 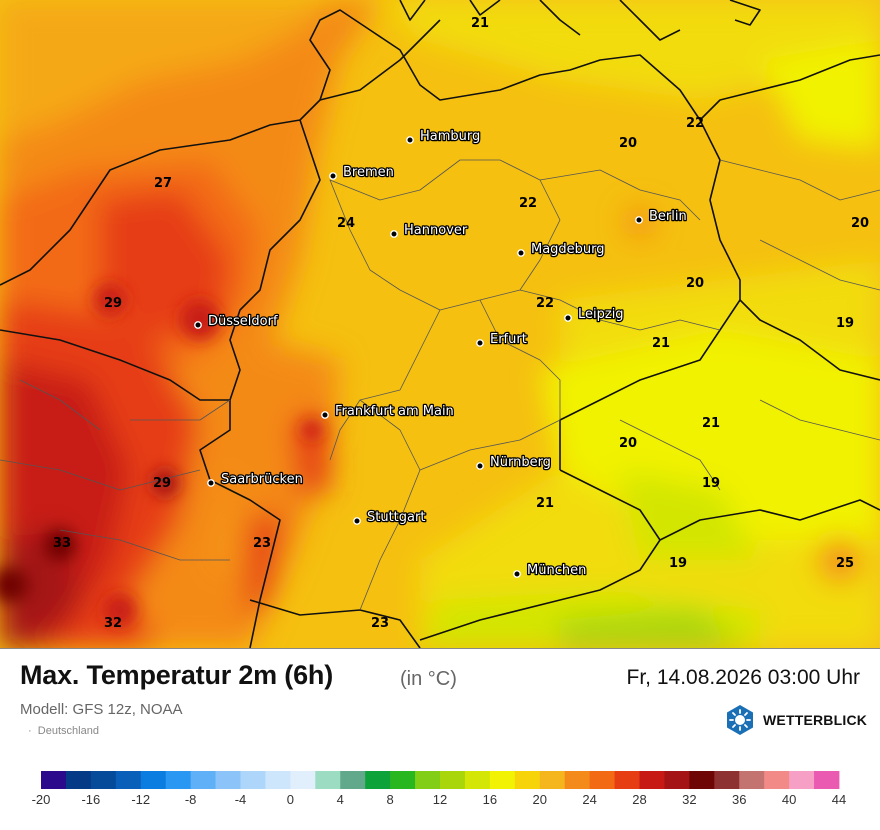 What do you see at coordinates (191, 799) in the screenshot?
I see `legend-tick-label: -8` at bounding box center [191, 799].